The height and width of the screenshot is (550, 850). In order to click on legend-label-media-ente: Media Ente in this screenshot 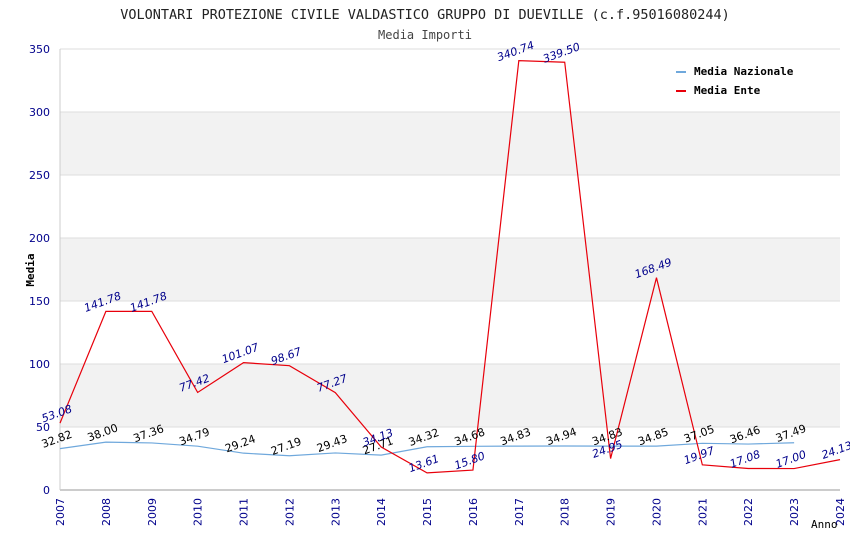, I will do `click(727, 90)`.